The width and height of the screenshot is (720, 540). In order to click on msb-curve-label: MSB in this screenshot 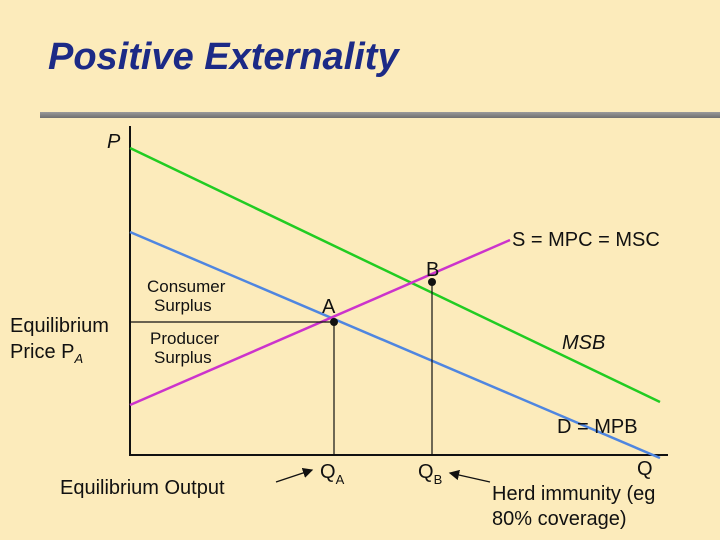, I will do `click(583, 343)`.